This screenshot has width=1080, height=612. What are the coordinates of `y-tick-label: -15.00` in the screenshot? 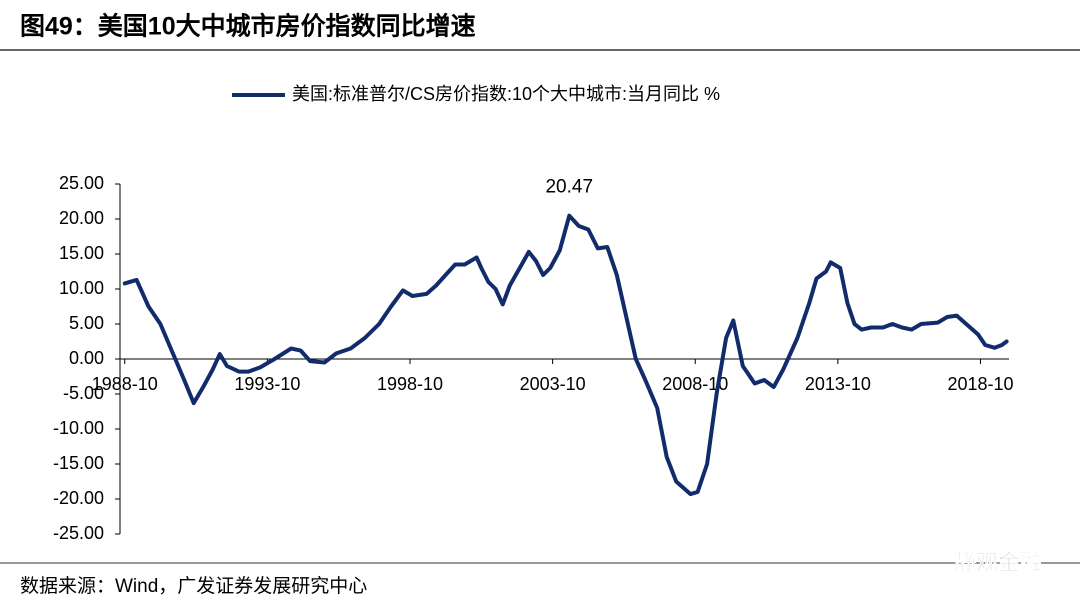 It's located at (78, 463).